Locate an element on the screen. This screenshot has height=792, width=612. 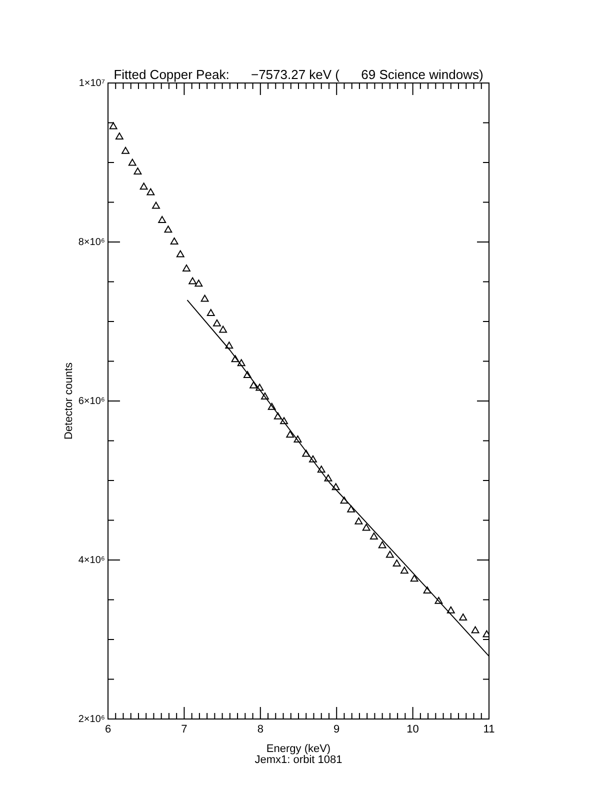
x-tick-label: 11 is located at coordinates (489, 730).